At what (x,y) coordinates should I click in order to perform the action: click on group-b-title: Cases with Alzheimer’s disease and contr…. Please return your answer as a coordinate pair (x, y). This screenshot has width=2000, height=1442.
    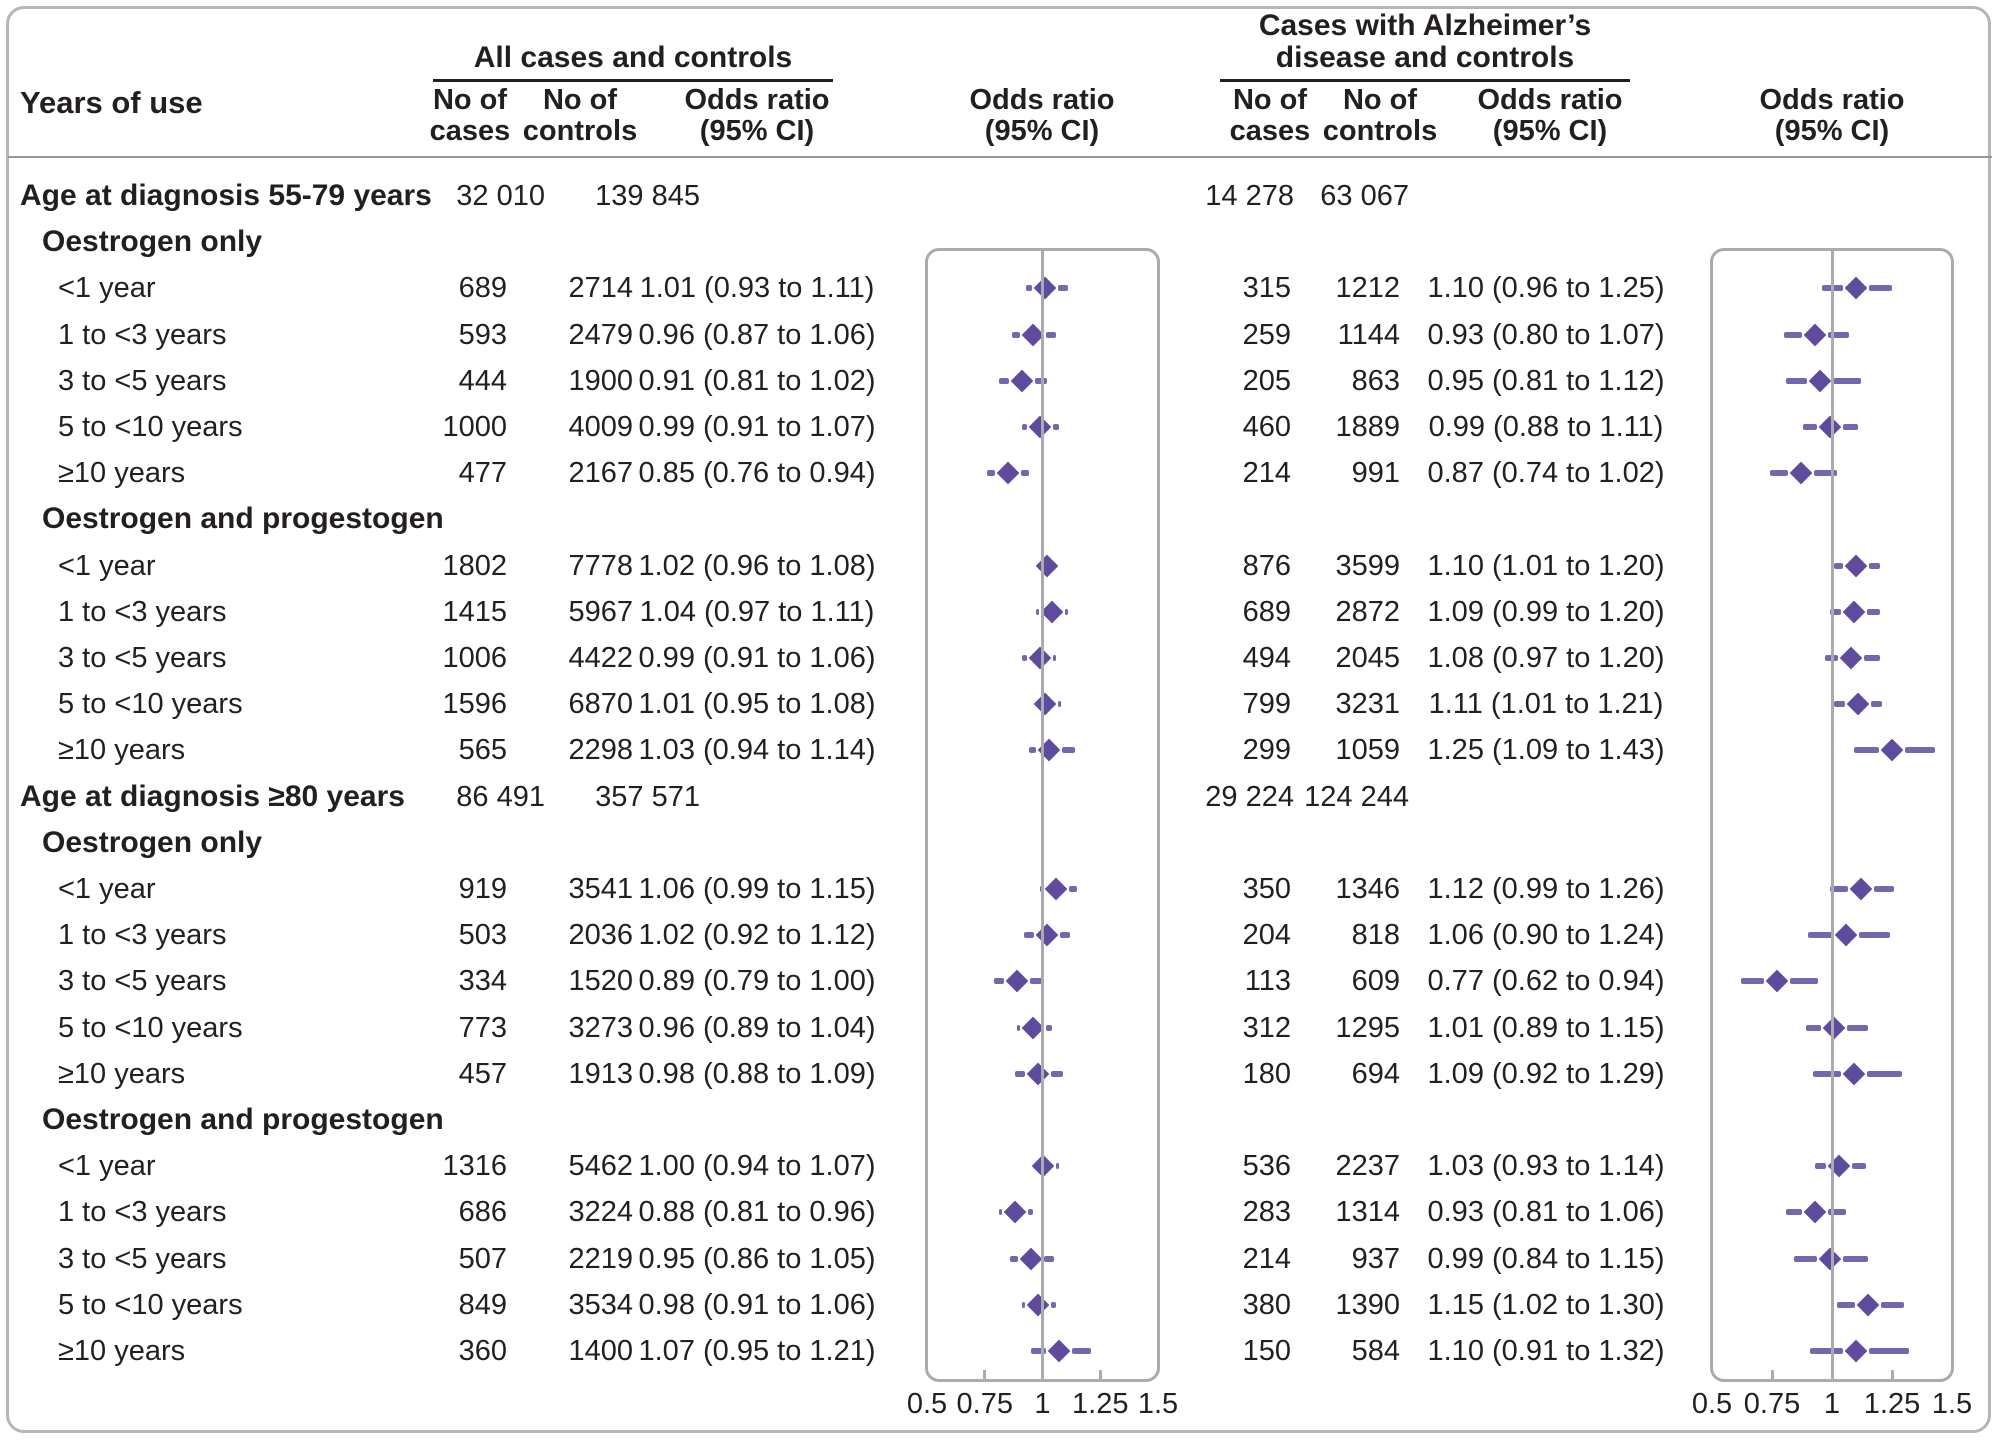
    Looking at the image, I should click on (1425, 42).